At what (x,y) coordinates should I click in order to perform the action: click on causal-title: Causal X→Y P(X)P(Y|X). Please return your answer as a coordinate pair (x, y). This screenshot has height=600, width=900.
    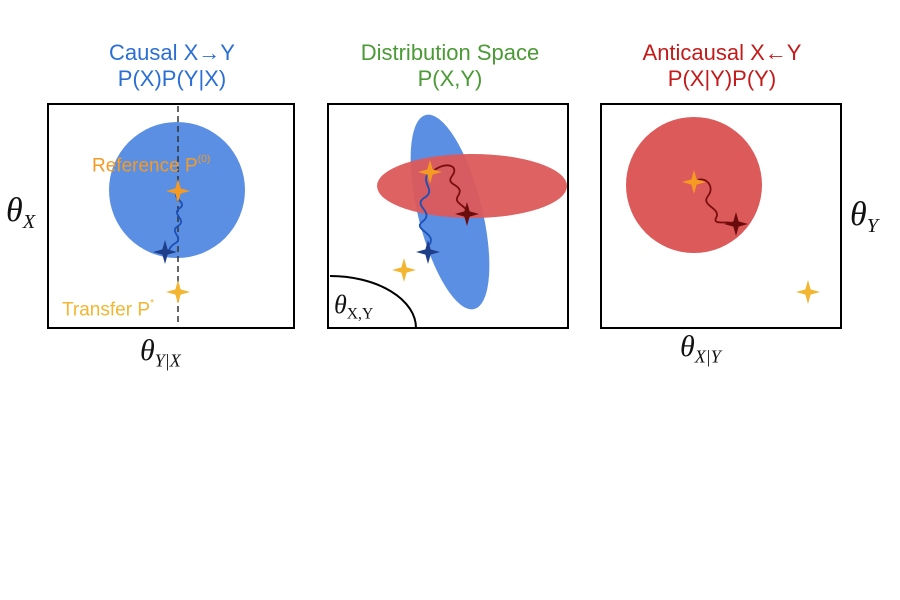
    Looking at the image, I should click on (172, 66).